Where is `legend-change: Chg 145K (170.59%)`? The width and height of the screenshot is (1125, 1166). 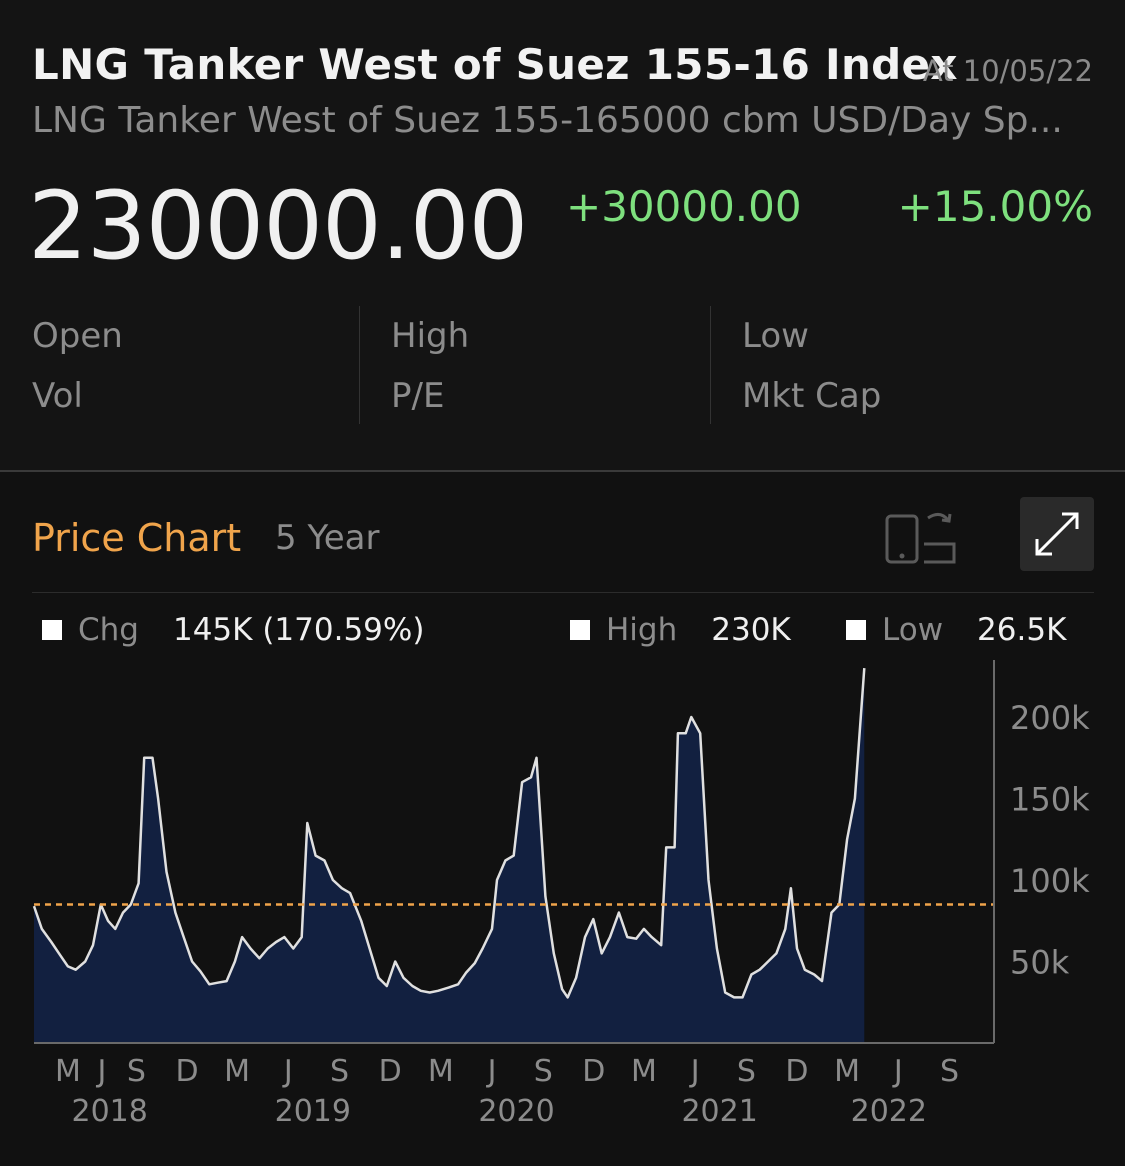
legend-change: Chg 145K (170.59%) is located at coordinates (233, 630).